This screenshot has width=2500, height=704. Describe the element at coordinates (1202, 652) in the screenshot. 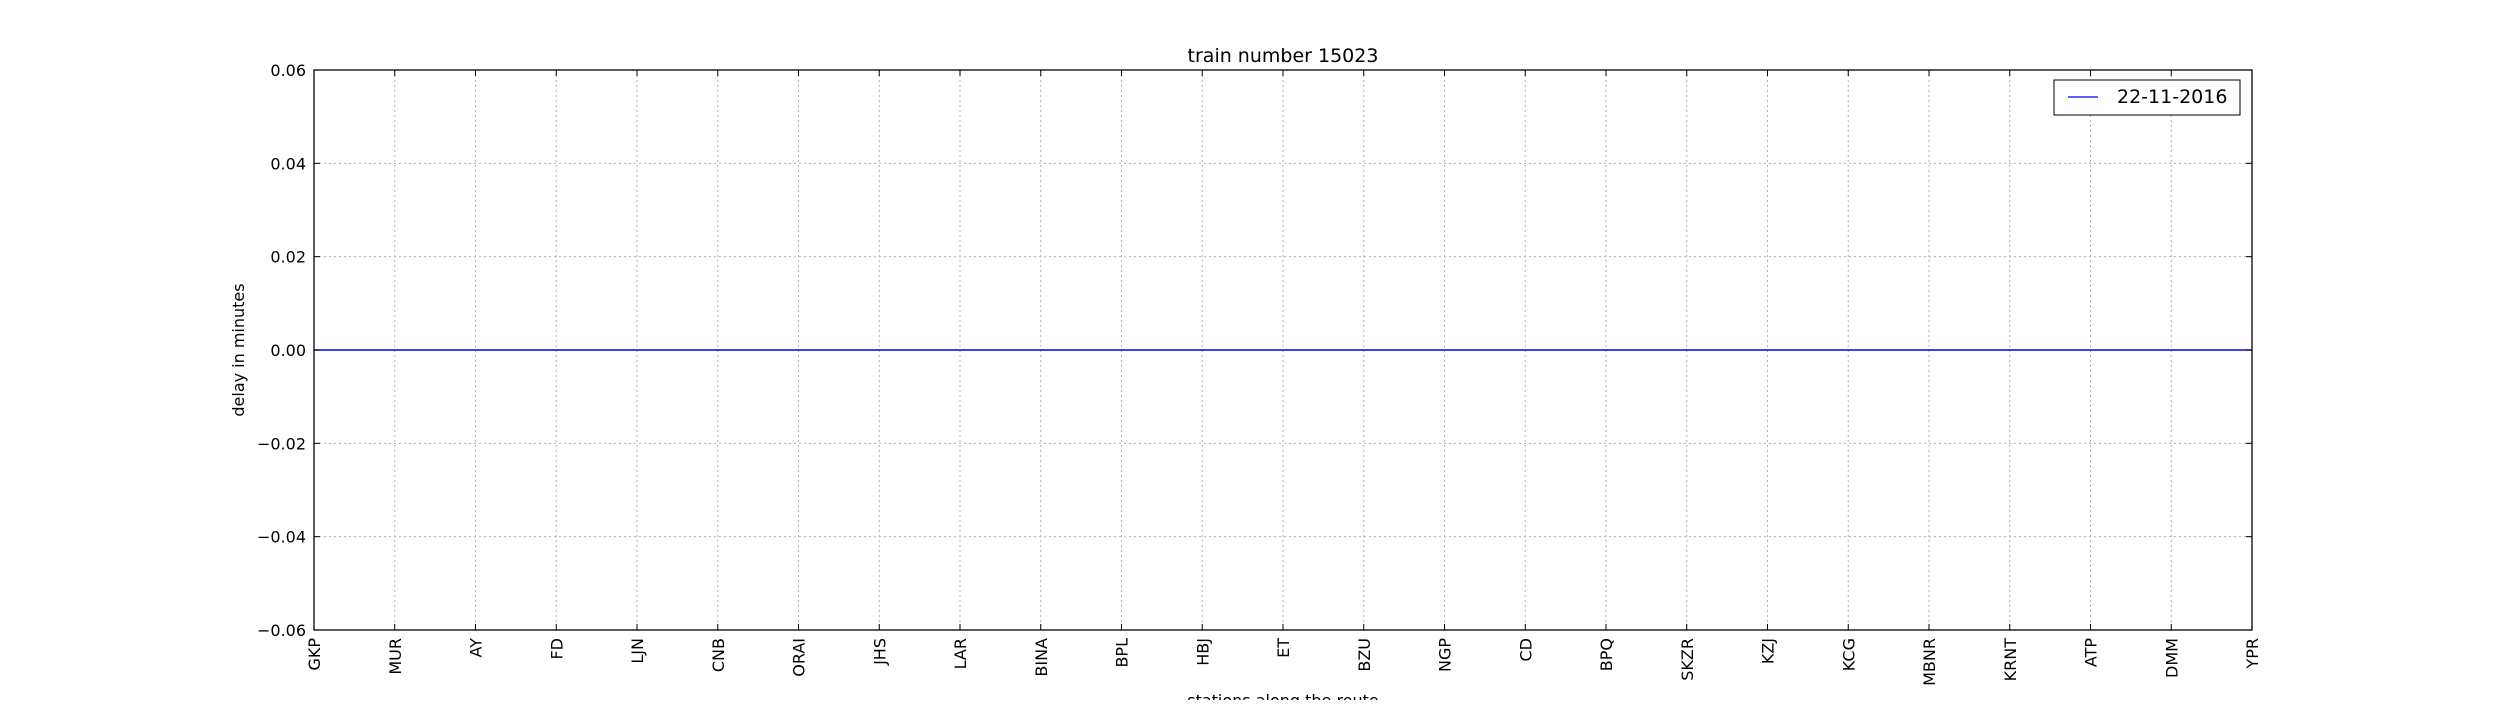

I see `x-tick-label: HBJ` at that location.